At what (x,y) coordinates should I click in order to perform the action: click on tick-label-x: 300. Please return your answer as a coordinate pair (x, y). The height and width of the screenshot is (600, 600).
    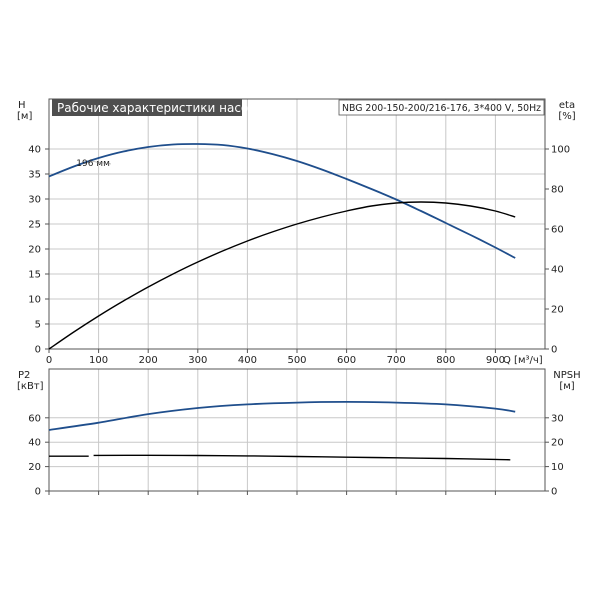
    Looking at the image, I should click on (197, 360).